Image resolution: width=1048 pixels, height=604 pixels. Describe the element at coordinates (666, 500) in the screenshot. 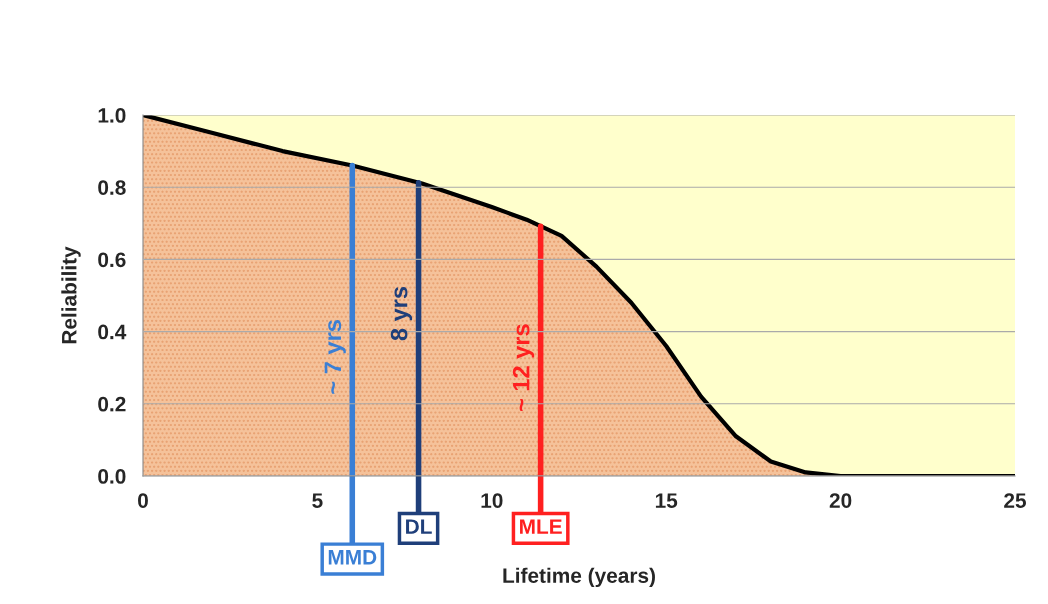

I see `x-tick-label: 15` at that location.